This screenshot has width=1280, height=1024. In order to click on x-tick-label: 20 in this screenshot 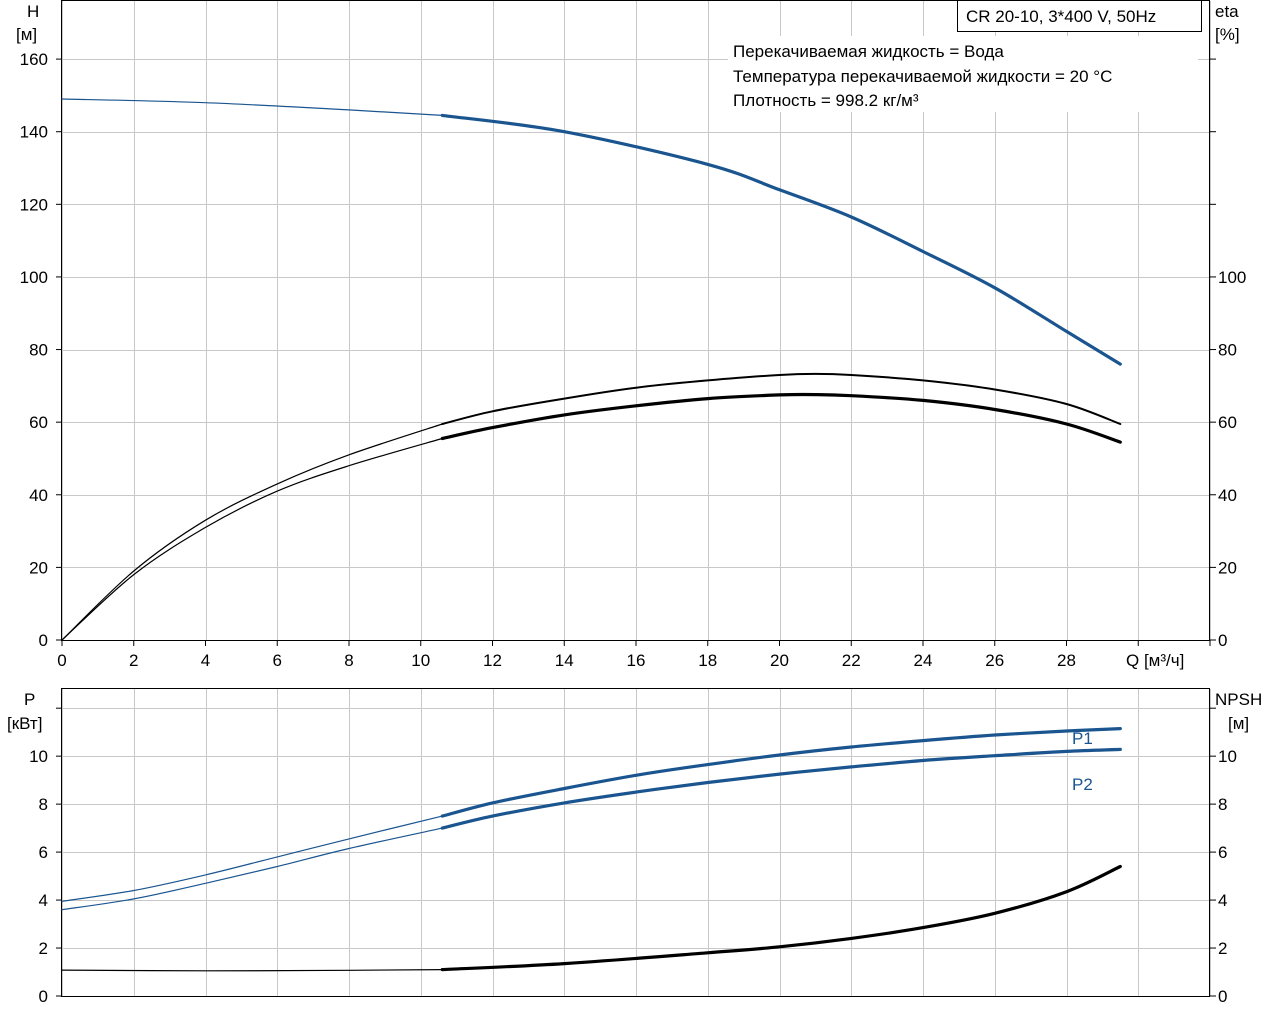, I will do `click(779, 660)`.